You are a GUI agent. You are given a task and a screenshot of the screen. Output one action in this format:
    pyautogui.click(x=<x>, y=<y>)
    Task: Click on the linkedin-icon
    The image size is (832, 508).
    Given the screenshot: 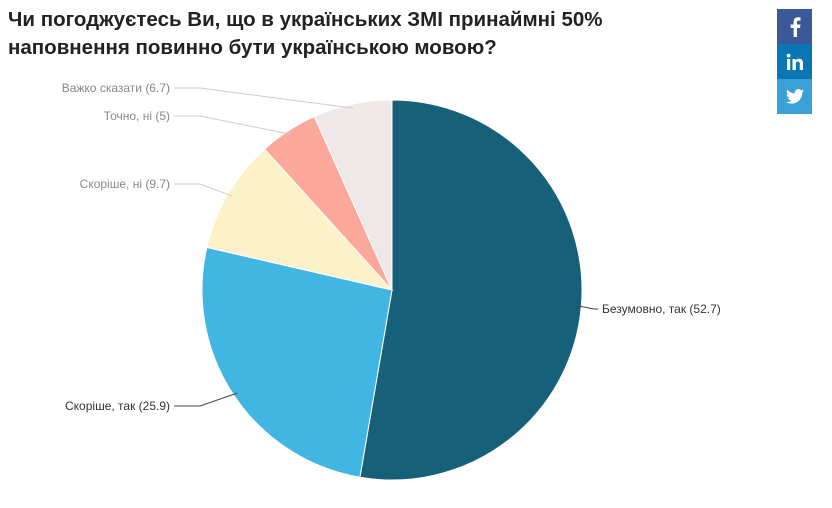 What is the action you would take?
    pyautogui.click(x=795, y=62)
    